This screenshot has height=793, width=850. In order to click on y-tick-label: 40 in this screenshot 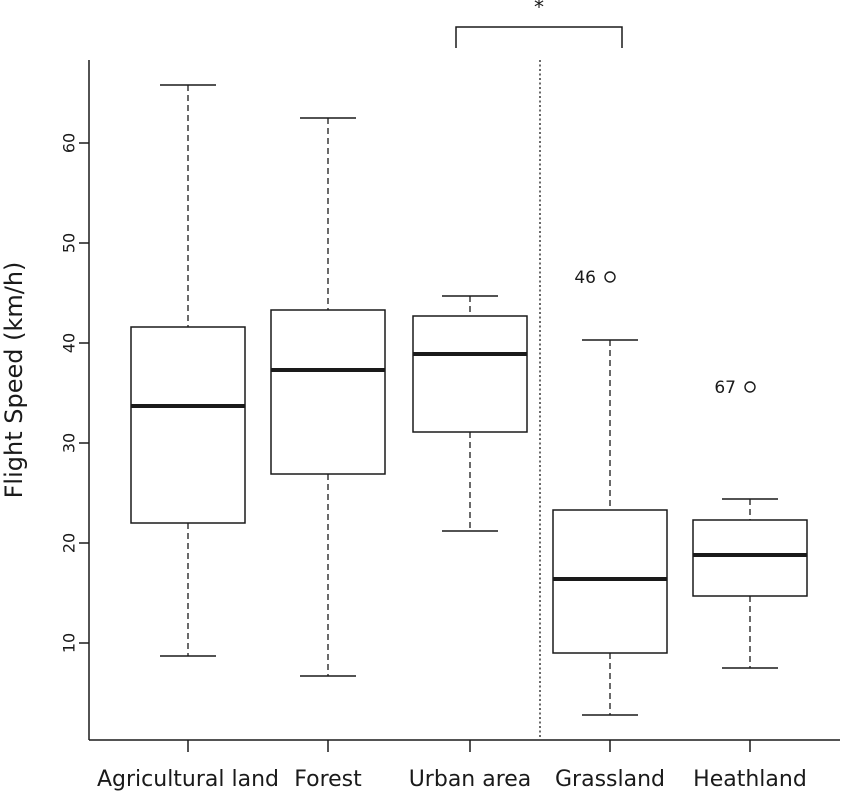, I will do `click(69, 343)`.